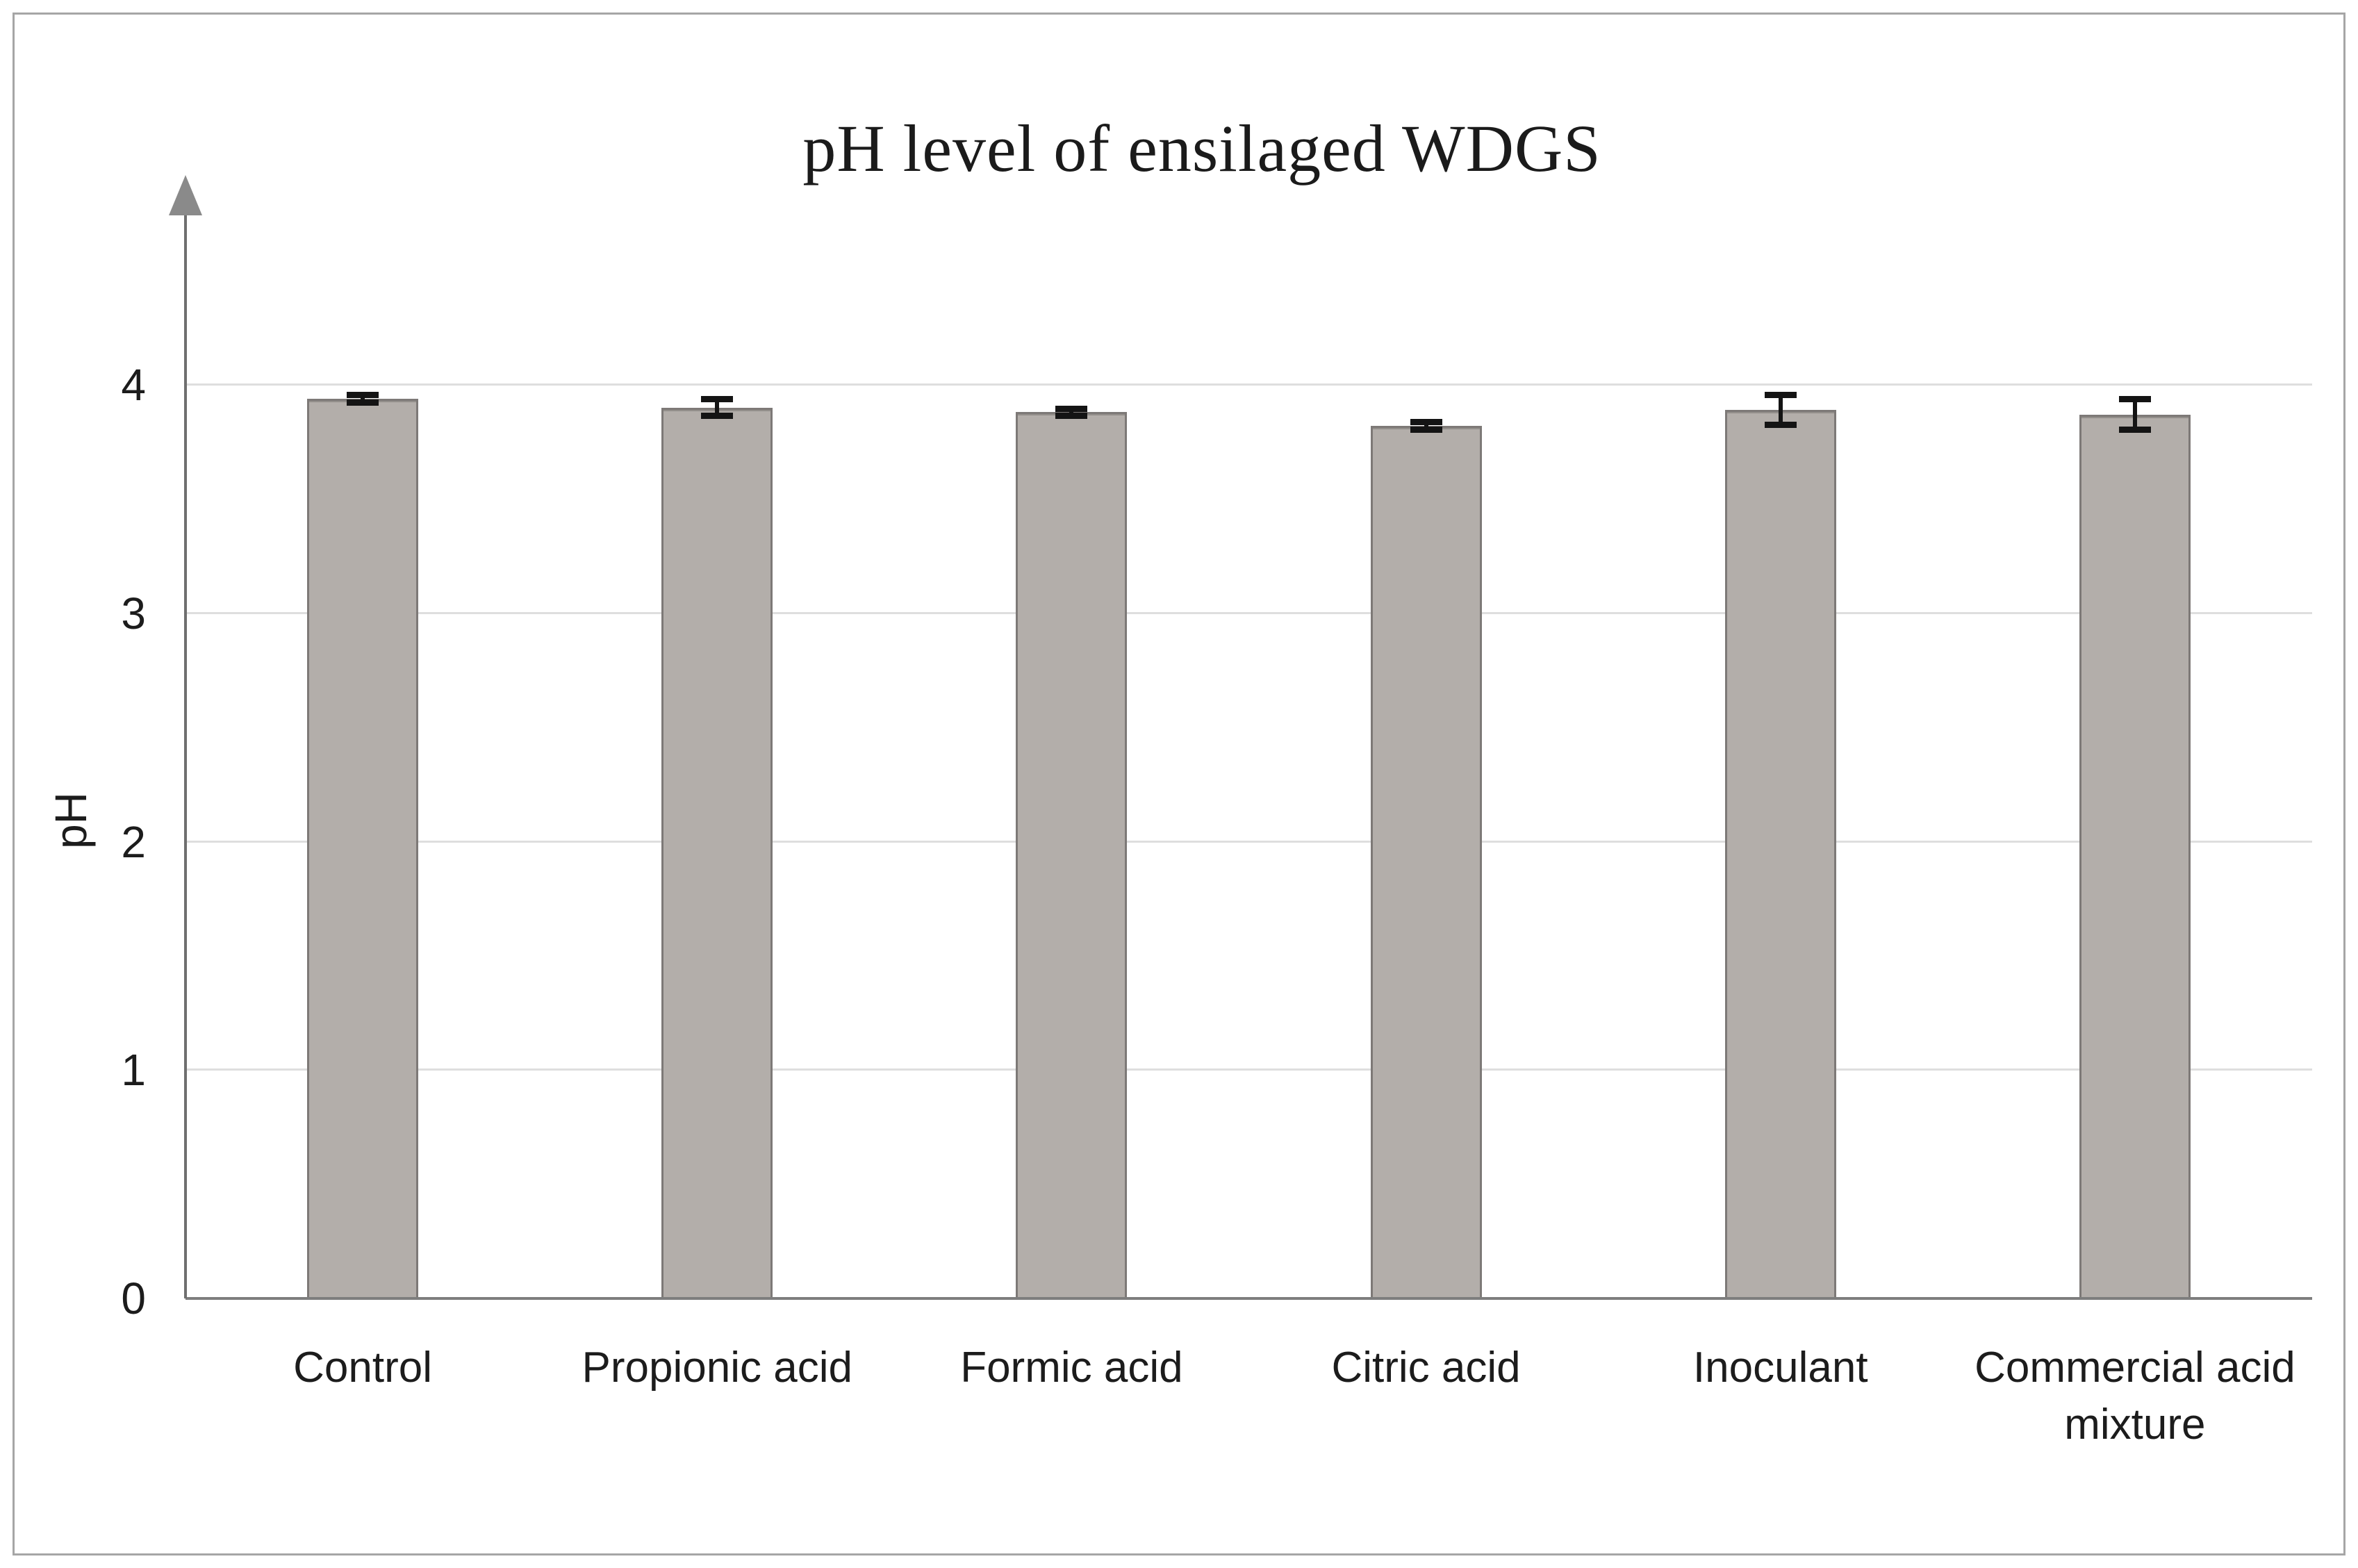 The height and width of the screenshot is (1568, 2358). Describe the element at coordinates (133, 613) in the screenshot. I see `y-tick-label-3: 3` at that location.